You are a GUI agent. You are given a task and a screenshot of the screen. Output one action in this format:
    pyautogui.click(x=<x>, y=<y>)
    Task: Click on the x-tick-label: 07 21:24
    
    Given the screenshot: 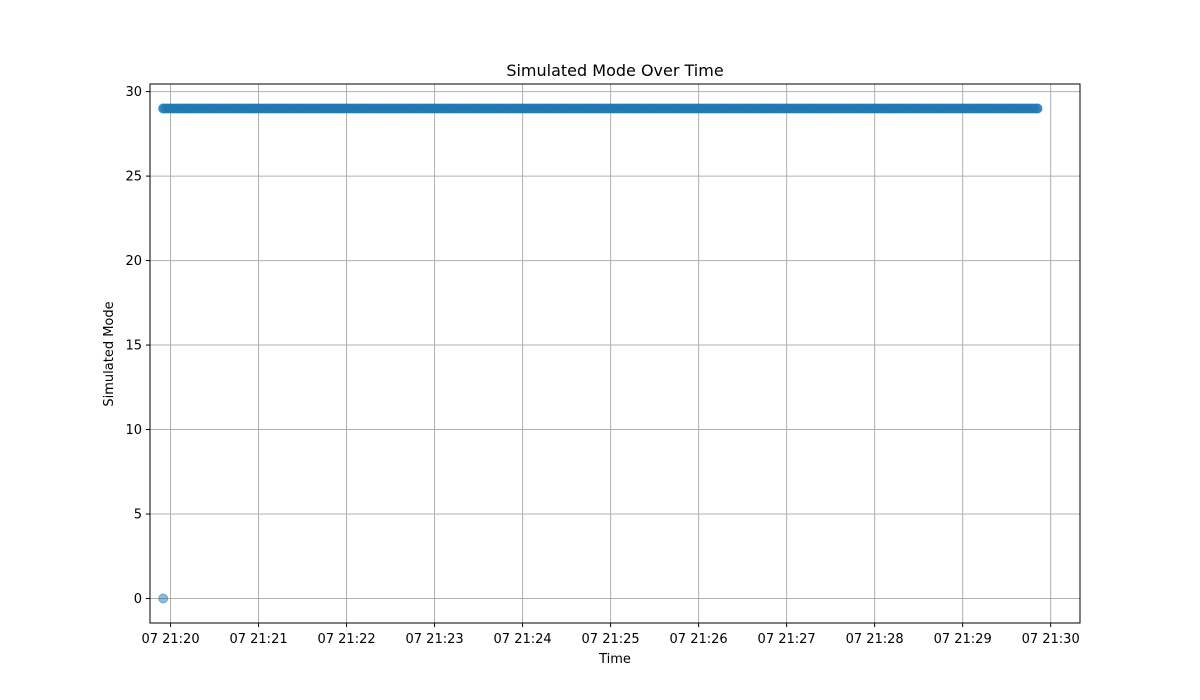 What is the action you would take?
    pyautogui.click(x=523, y=639)
    